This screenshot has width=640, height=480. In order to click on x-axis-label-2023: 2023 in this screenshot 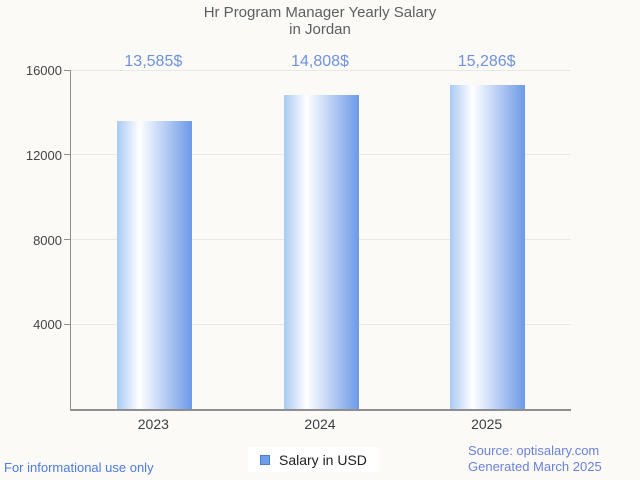, I will do `click(153, 424)`.